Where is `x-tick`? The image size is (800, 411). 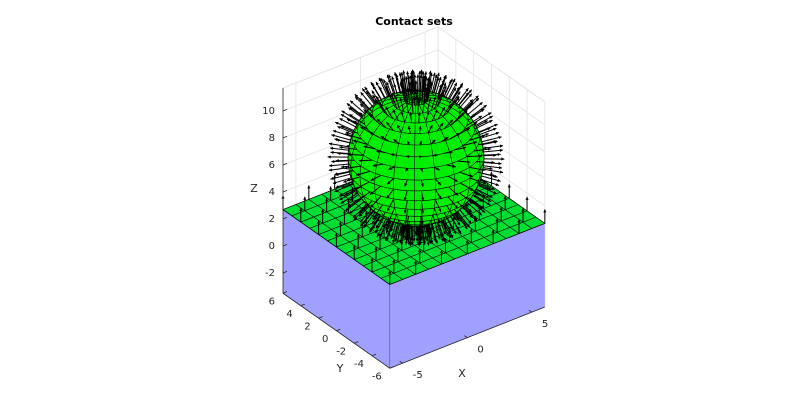 x-tick is located at coordinates (530, 311).